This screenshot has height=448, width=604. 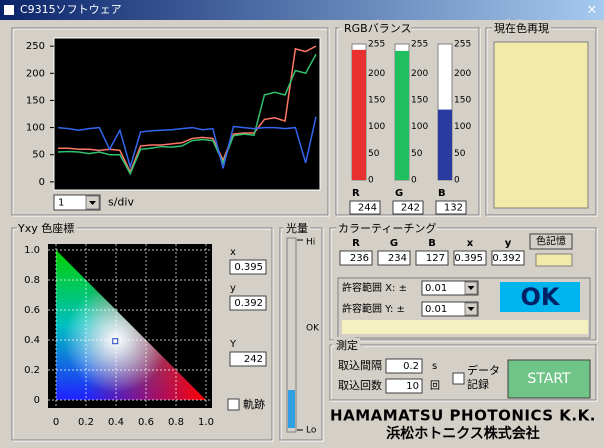 I want to click on close-button: ×, so click(x=592, y=10).